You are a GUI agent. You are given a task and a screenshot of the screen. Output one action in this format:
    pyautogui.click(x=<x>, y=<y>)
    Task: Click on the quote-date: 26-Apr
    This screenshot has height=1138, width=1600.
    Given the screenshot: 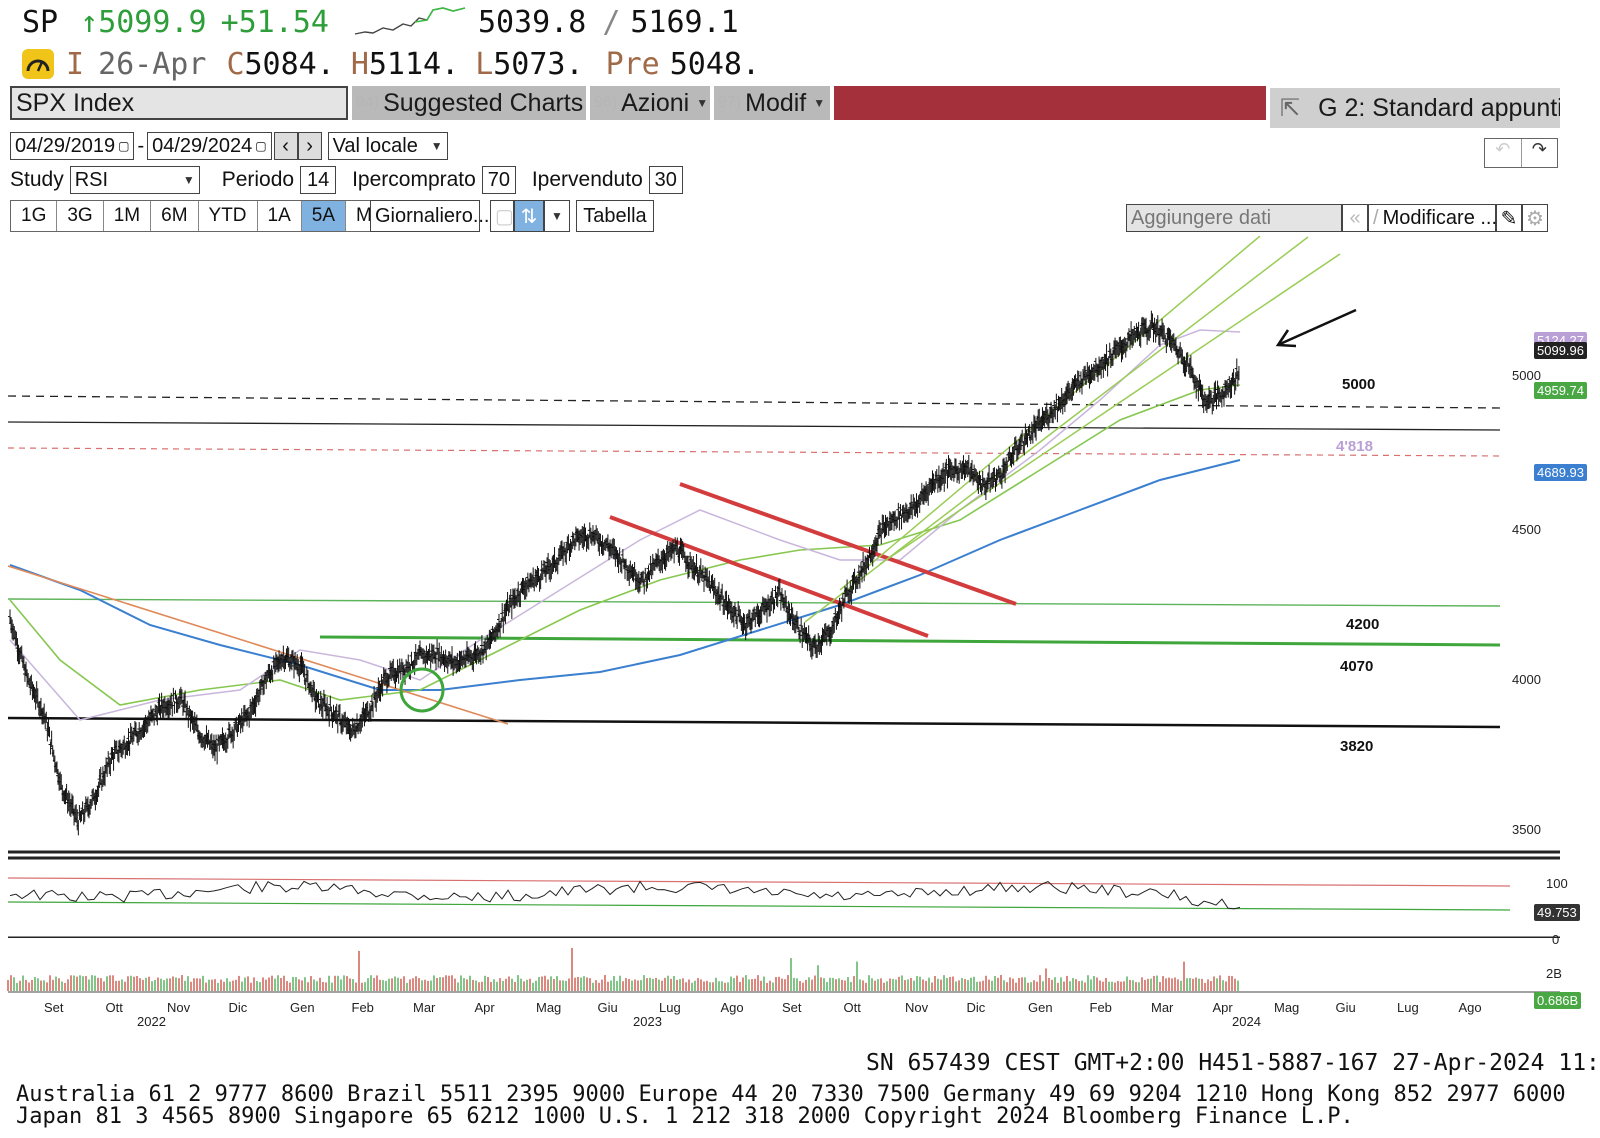 What is the action you would take?
    pyautogui.click(x=152, y=64)
    